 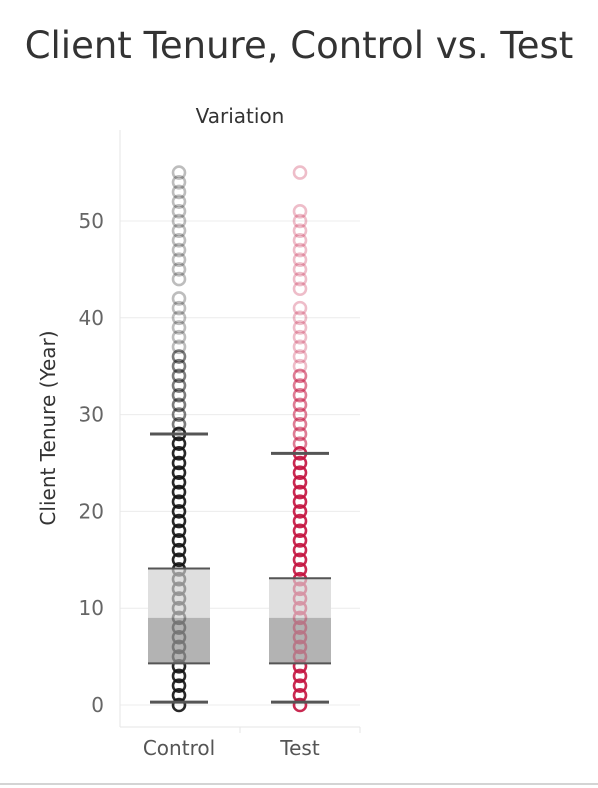 What do you see at coordinates (299, 45) in the screenshot?
I see `chart-title: Client Tenure, Control vs. Test` at bounding box center [299, 45].